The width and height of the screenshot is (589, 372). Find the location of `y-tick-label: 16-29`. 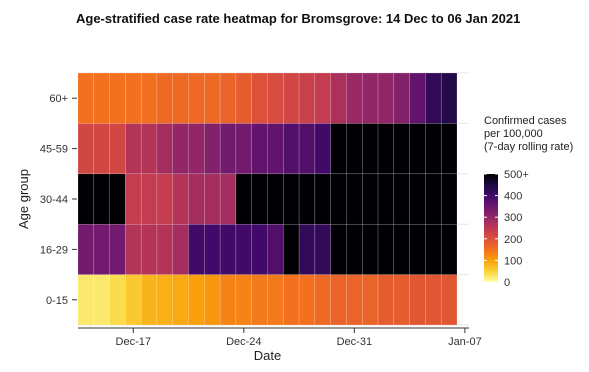

y-tick-label: 16-29 is located at coordinates (54, 250).